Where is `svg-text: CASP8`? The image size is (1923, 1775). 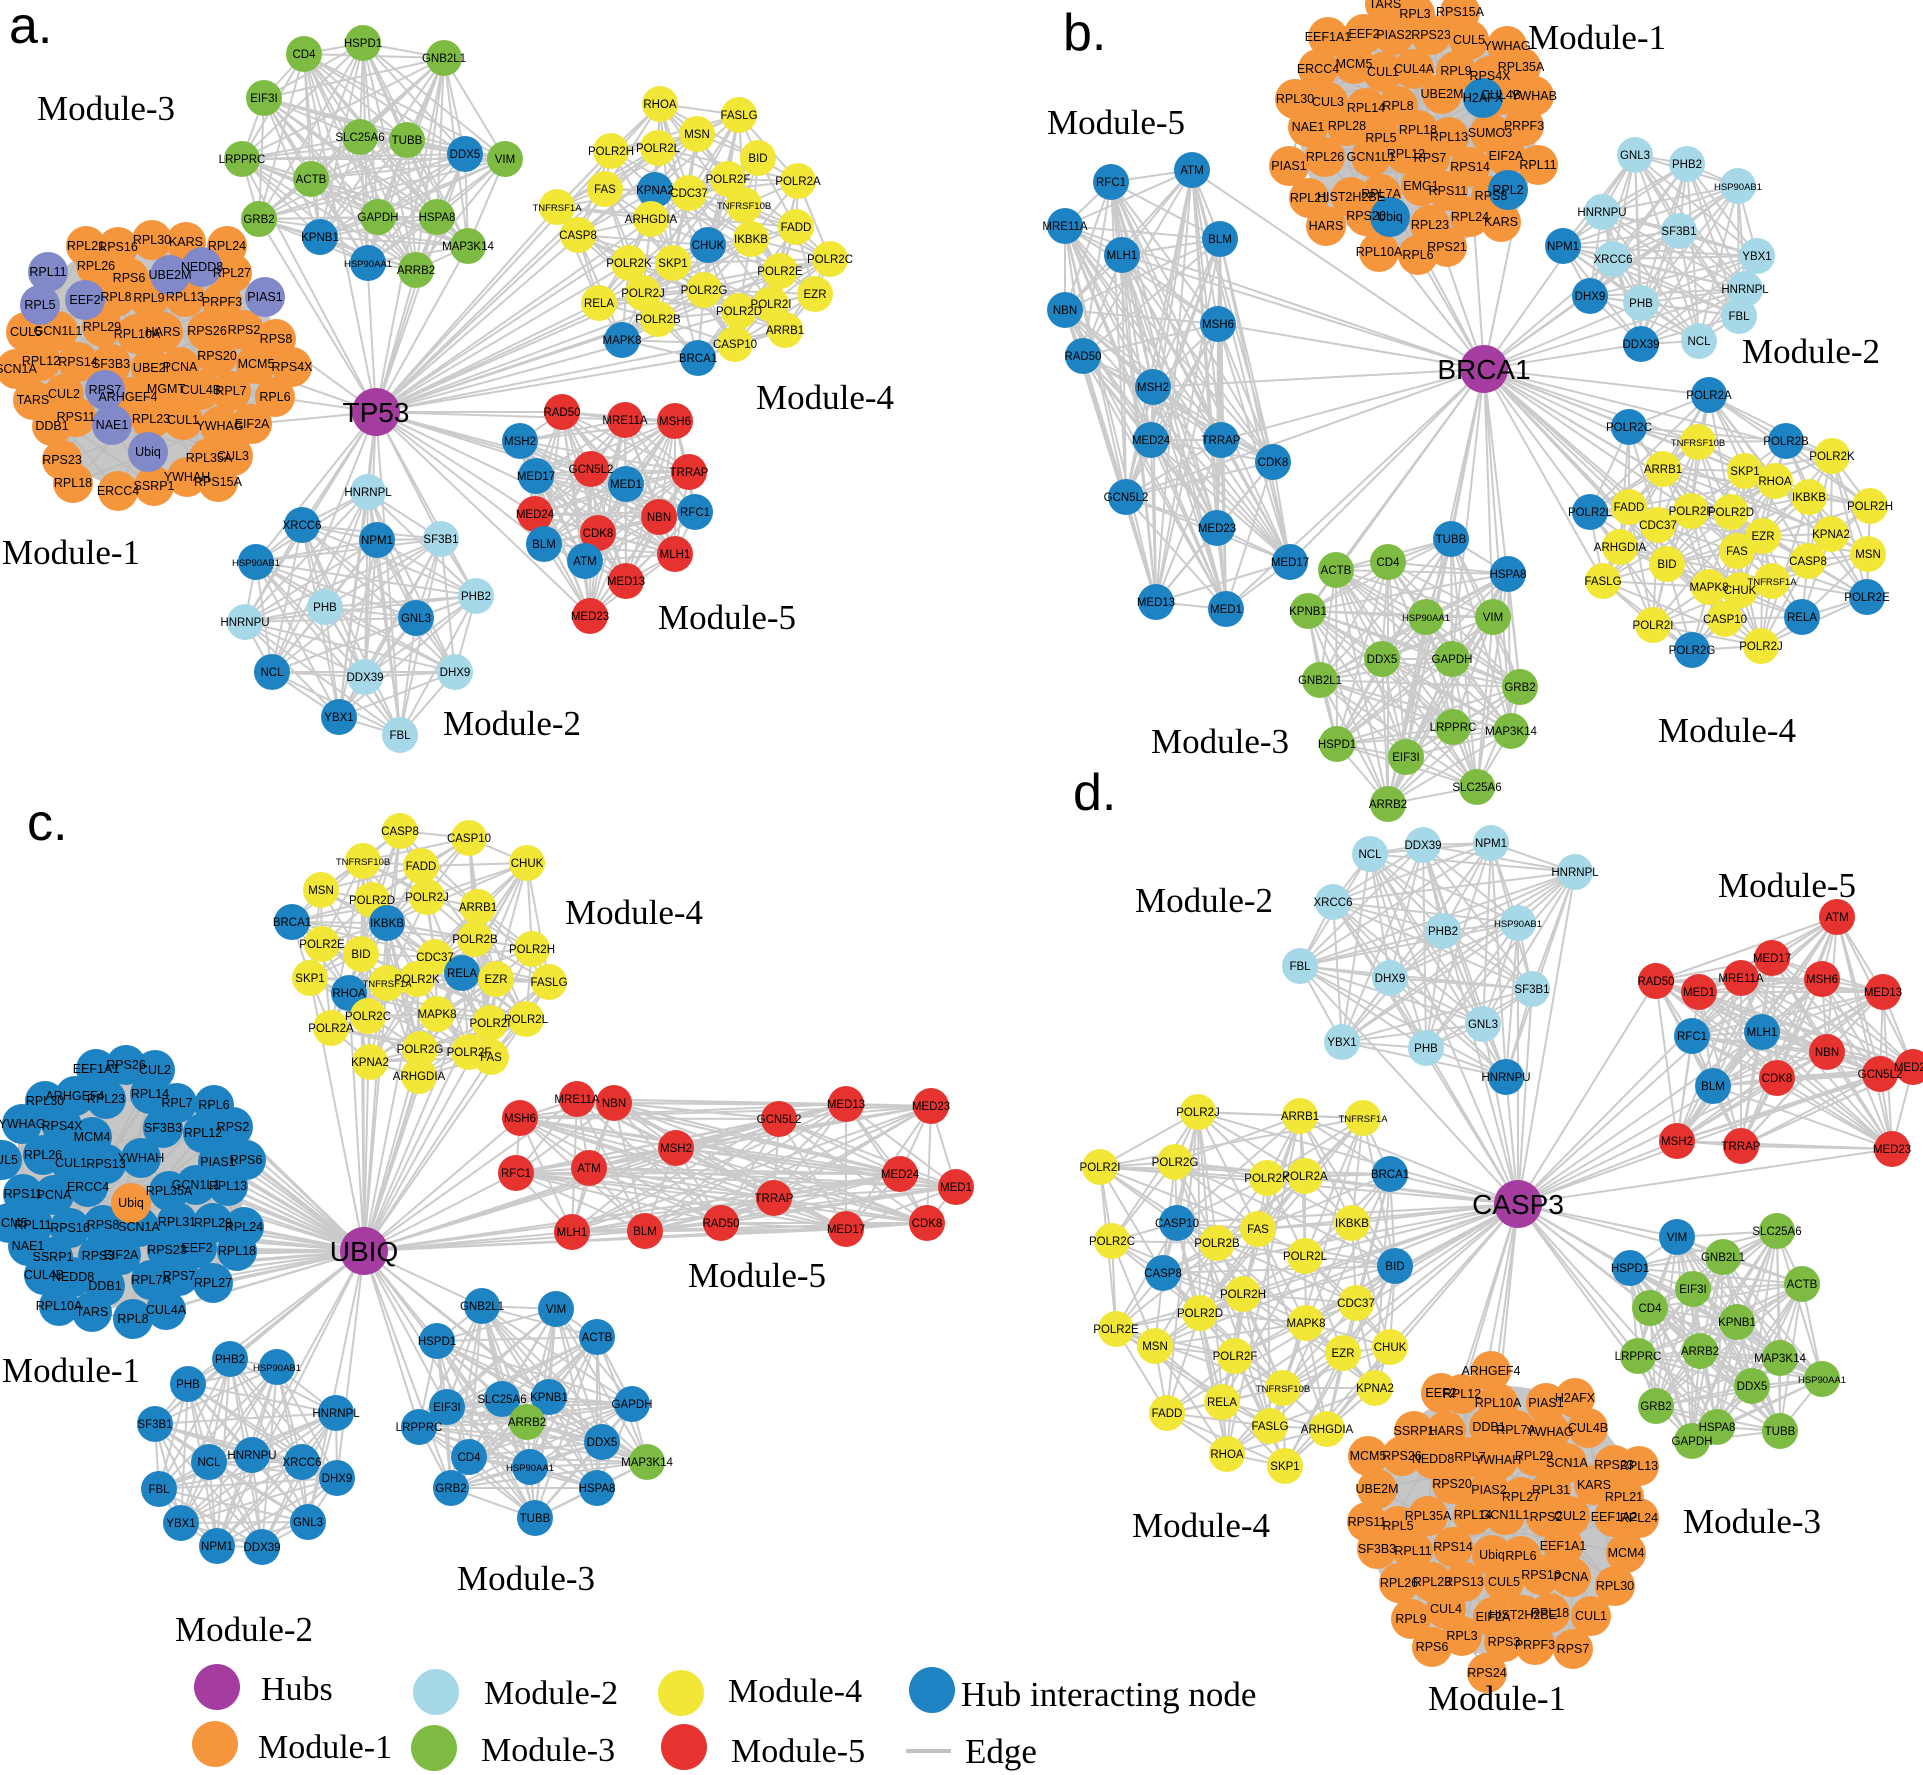 svg-text: CASP8 is located at coordinates (1163, 1274).